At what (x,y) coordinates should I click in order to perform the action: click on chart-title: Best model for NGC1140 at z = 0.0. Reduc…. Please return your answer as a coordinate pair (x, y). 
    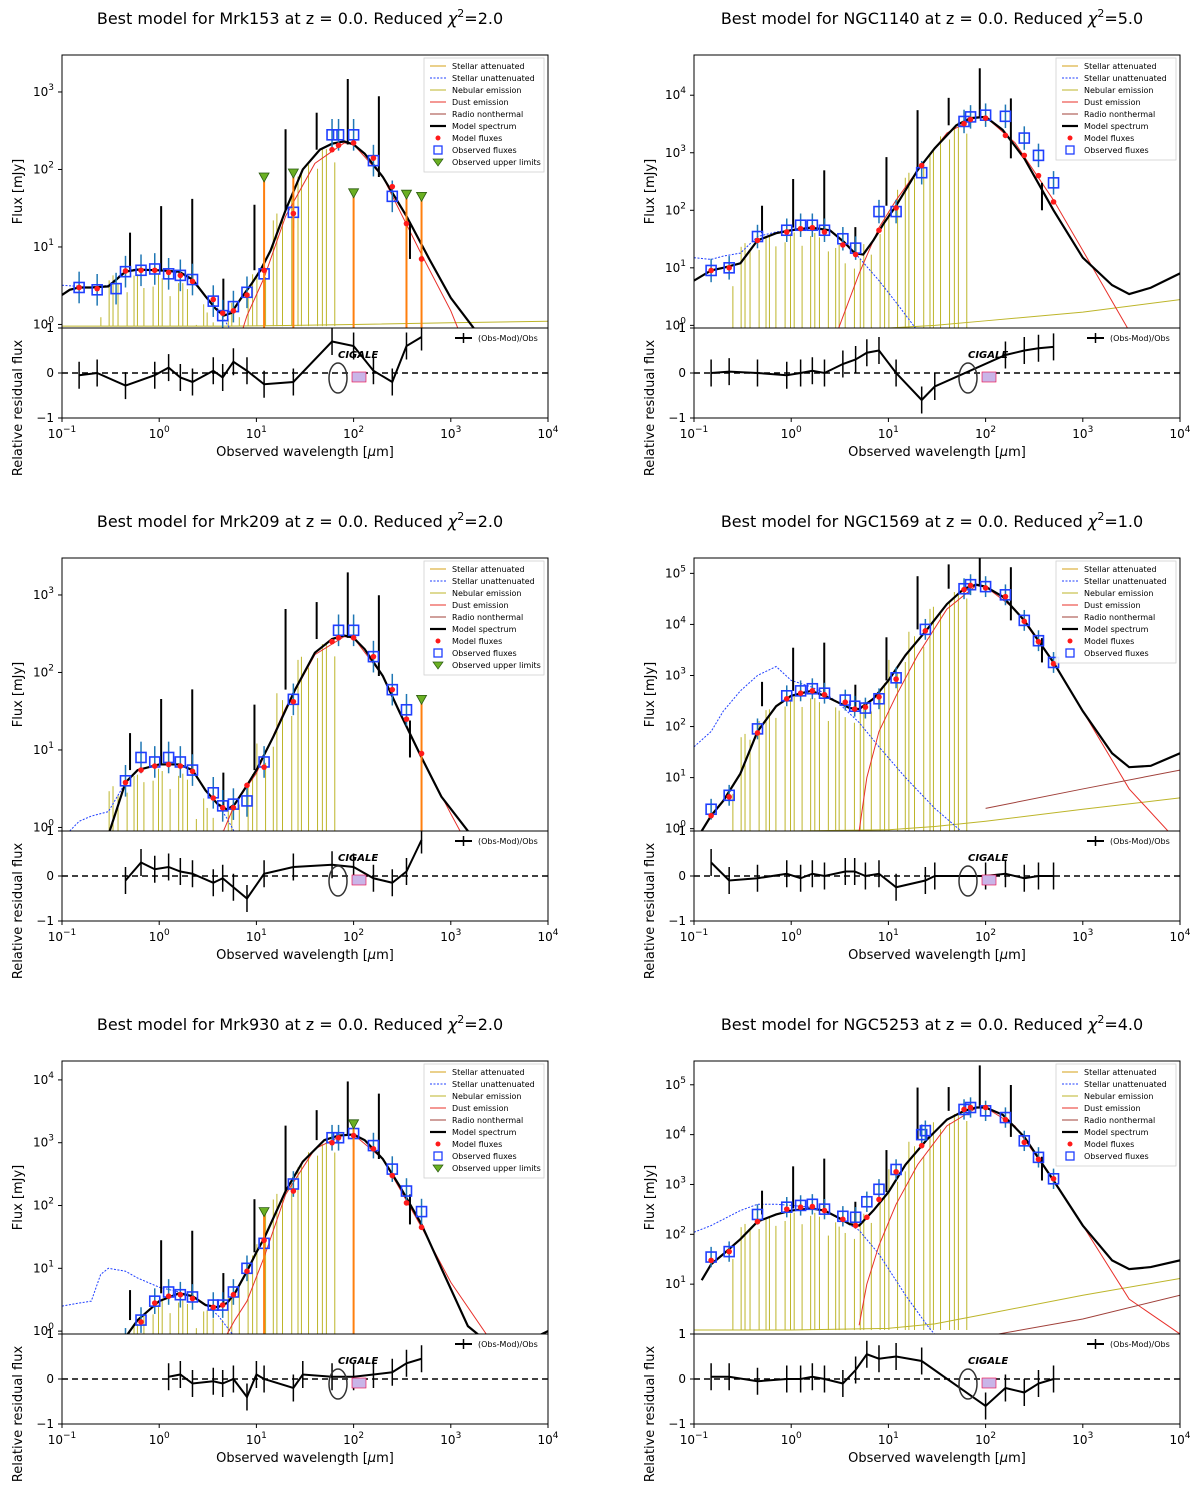
    Looking at the image, I should click on (932, 17).